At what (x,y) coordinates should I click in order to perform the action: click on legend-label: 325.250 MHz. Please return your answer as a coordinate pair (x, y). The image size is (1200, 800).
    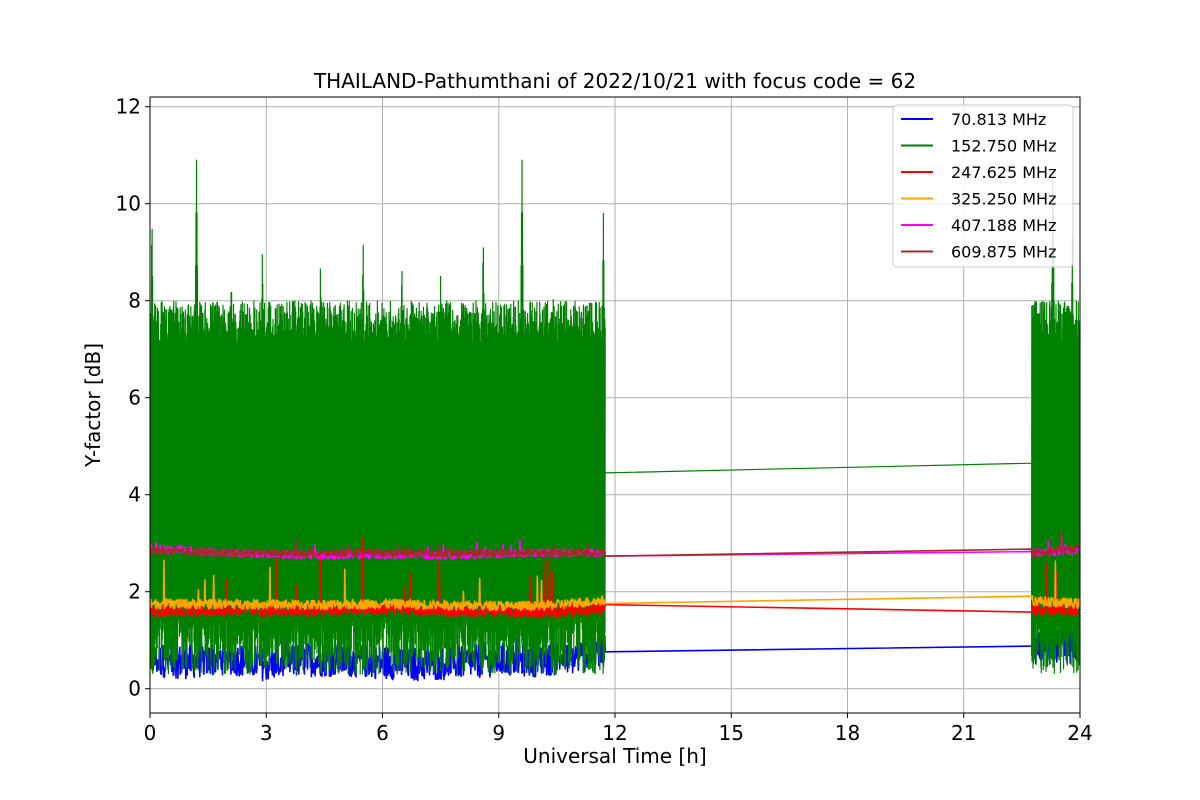
    Looking at the image, I should click on (1003, 199).